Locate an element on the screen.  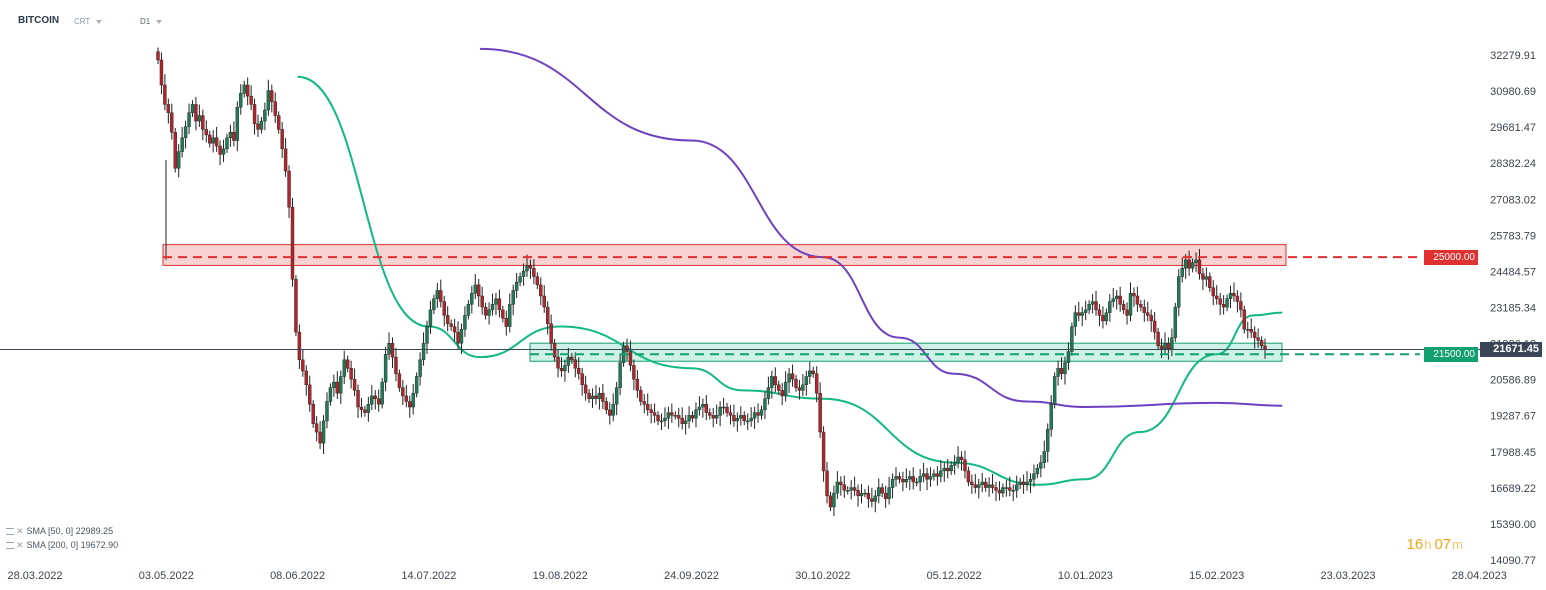
y-tick-label: 24484.57 is located at coordinates (1513, 272).